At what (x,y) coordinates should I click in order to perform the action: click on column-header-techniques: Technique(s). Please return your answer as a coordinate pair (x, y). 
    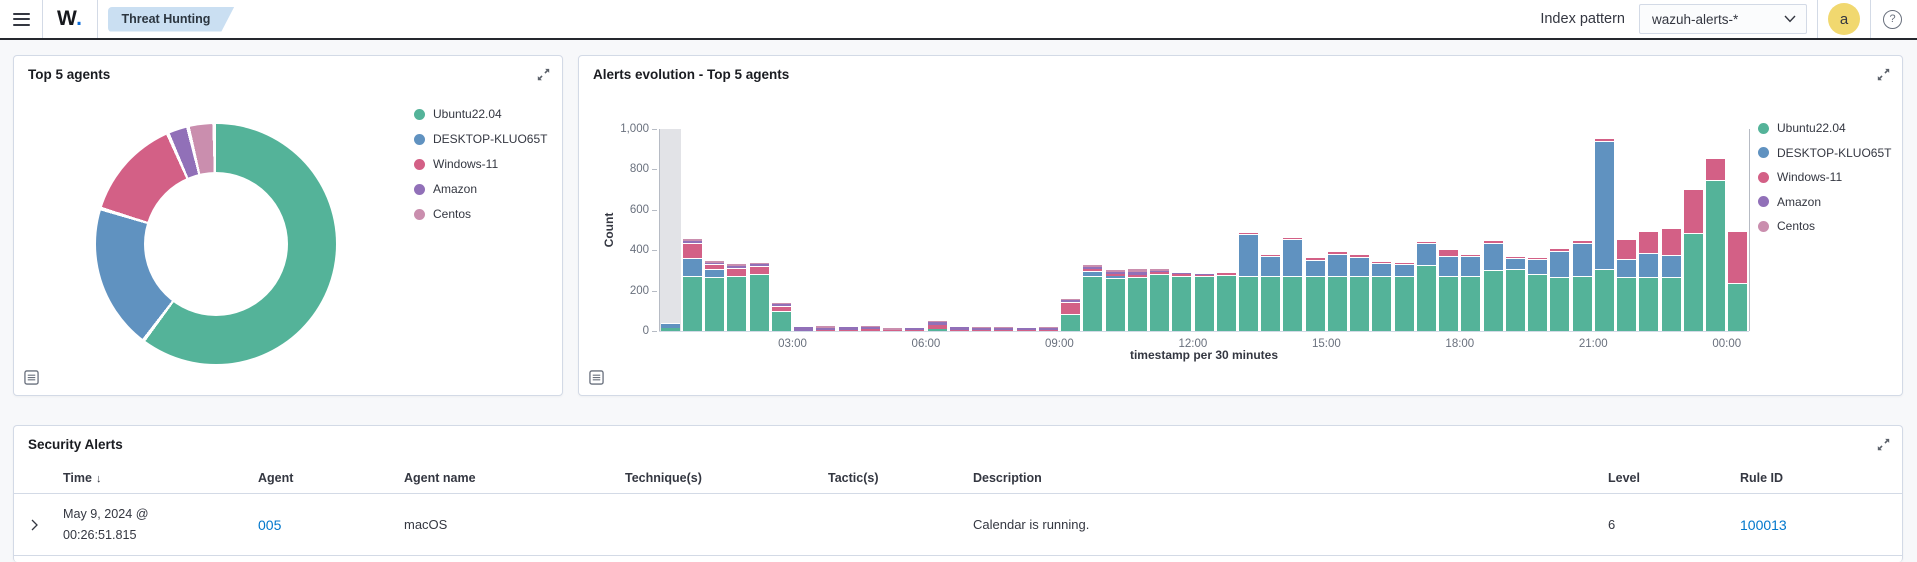
    Looking at the image, I should click on (663, 477).